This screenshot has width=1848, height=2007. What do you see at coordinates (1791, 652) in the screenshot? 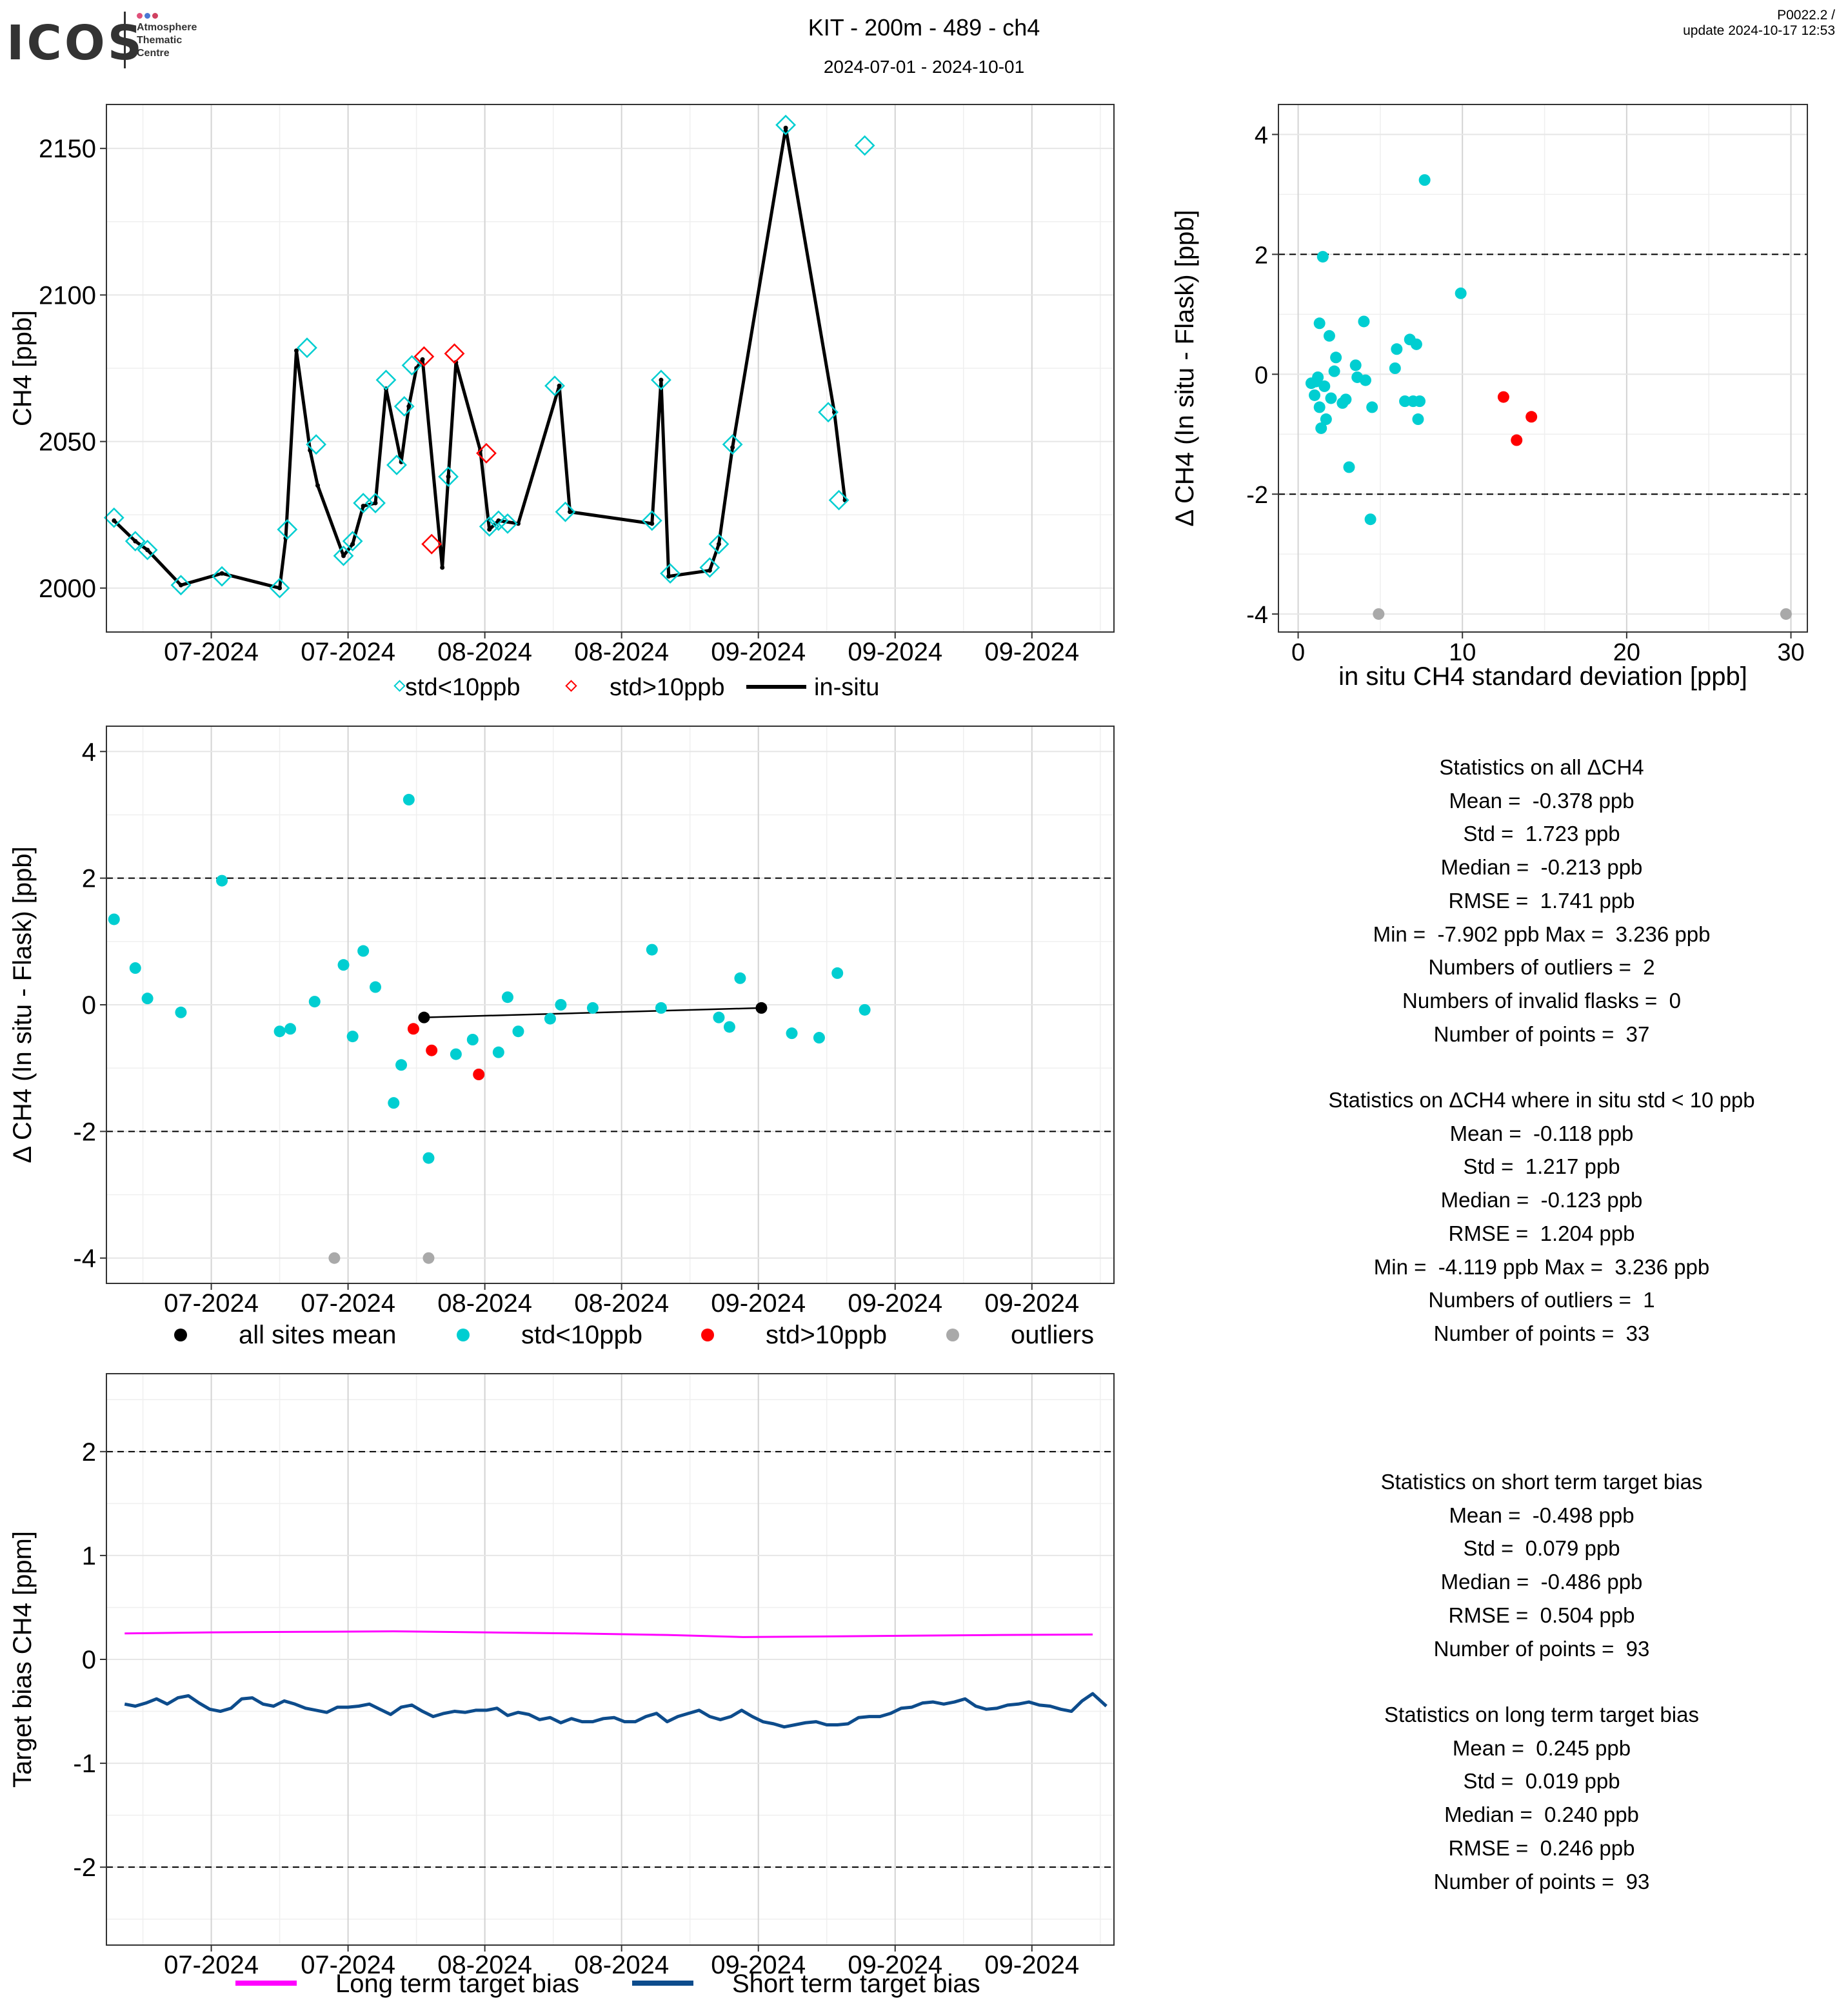
I see `delta-vs-std-xtick-label: 30` at bounding box center [1791, 652].